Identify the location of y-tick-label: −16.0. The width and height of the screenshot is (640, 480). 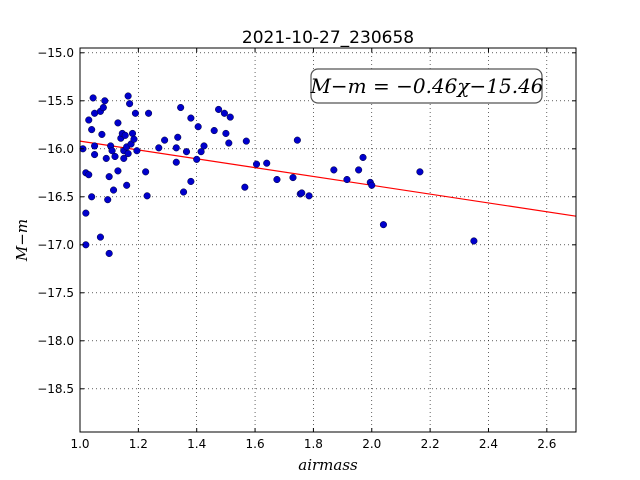
(55, 149).